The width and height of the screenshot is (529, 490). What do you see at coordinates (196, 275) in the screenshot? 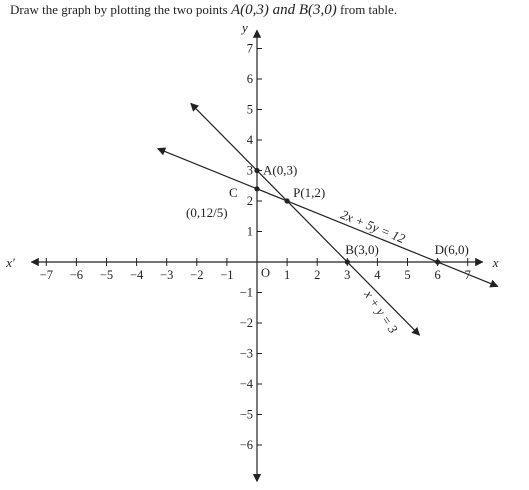
I see `x-tick-label: −2` at bounding box center [196, 275].